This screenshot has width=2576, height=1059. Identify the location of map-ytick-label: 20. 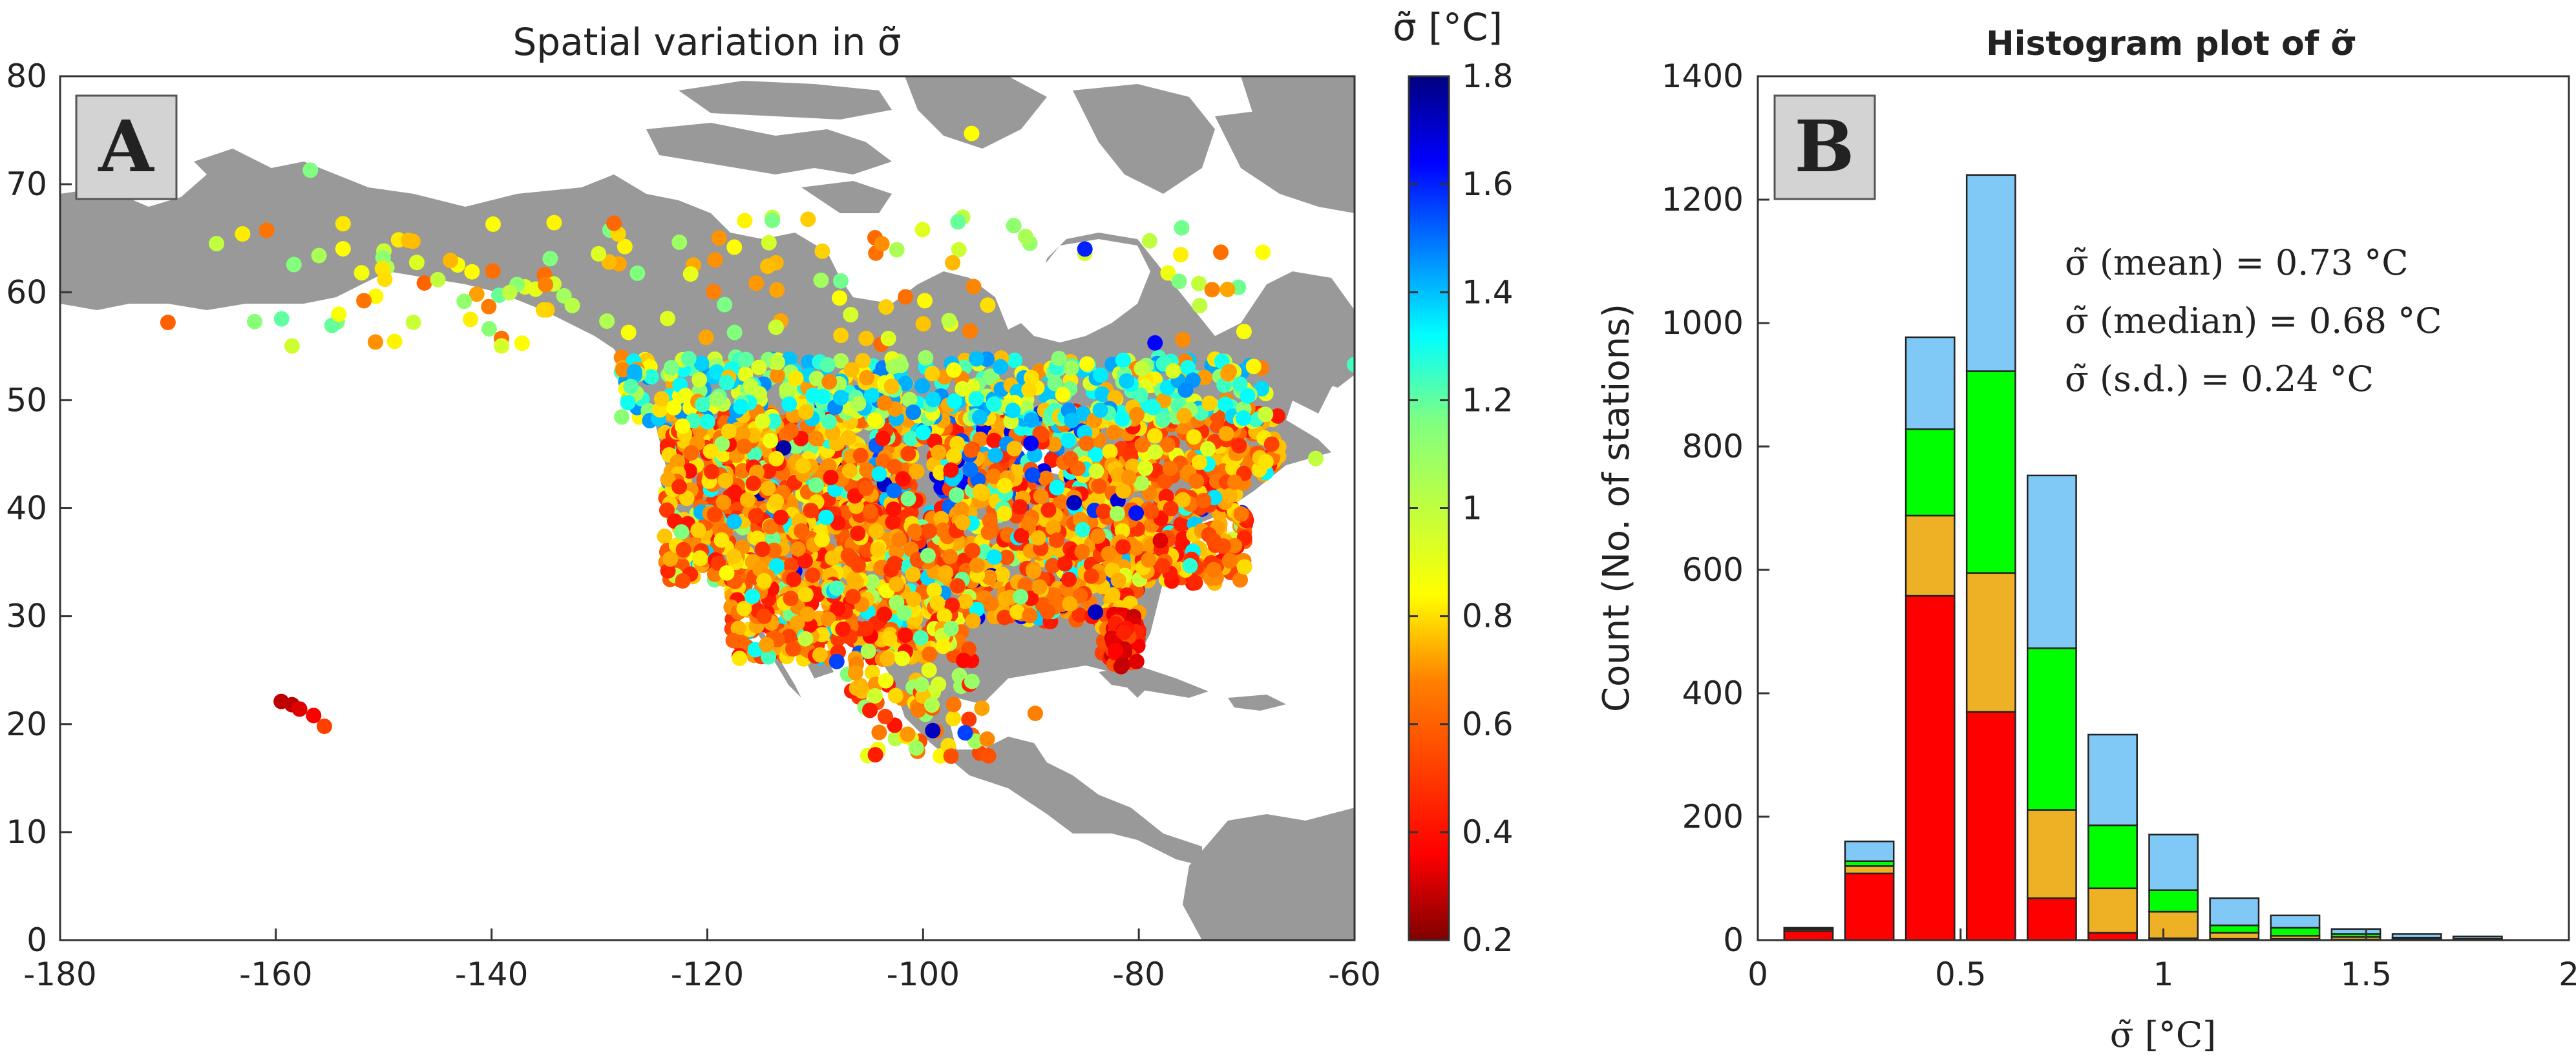
(26, 724).